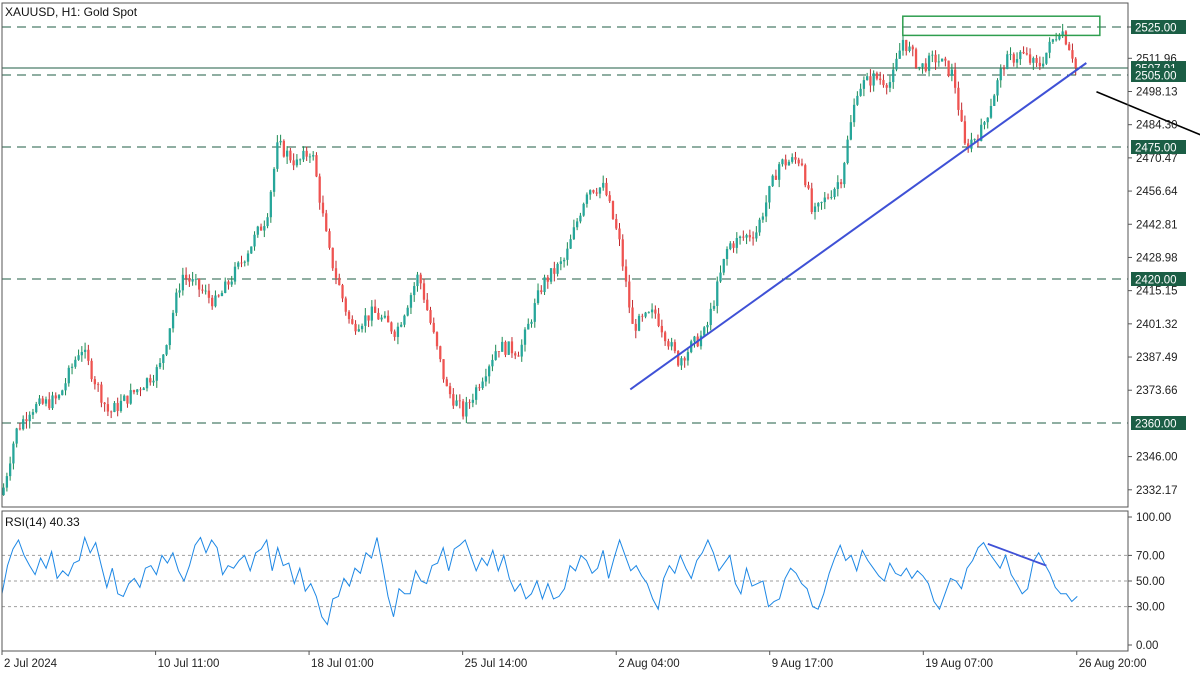 The width and height of the screenshot is (1200, 675). Describe the element at coordinates (1157, 391) in the screenshot. I see `price-tick-label: 2373.66` at that location.